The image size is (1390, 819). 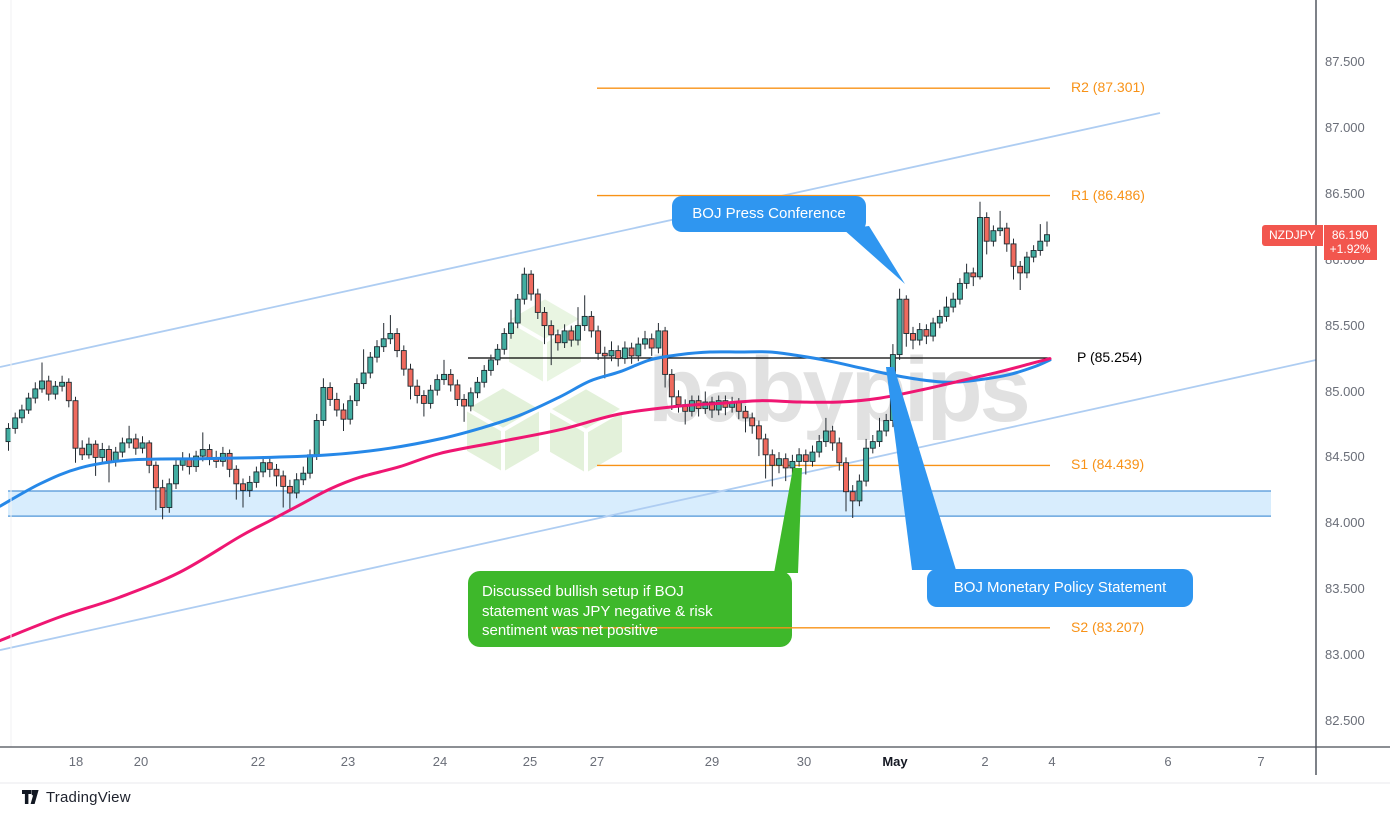 What do you see at coordinates (526, 429) in the screenshot?
I see `fast-ma-line` at bounding box center [526, 429].